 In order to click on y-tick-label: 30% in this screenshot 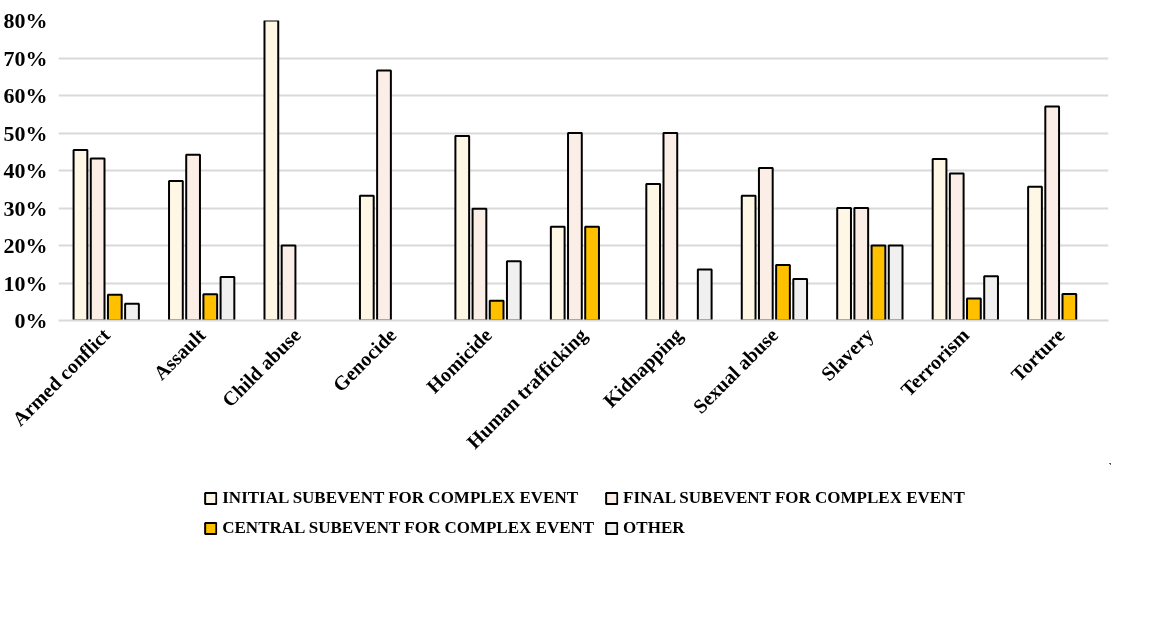, I will do `click(25, 208)`.